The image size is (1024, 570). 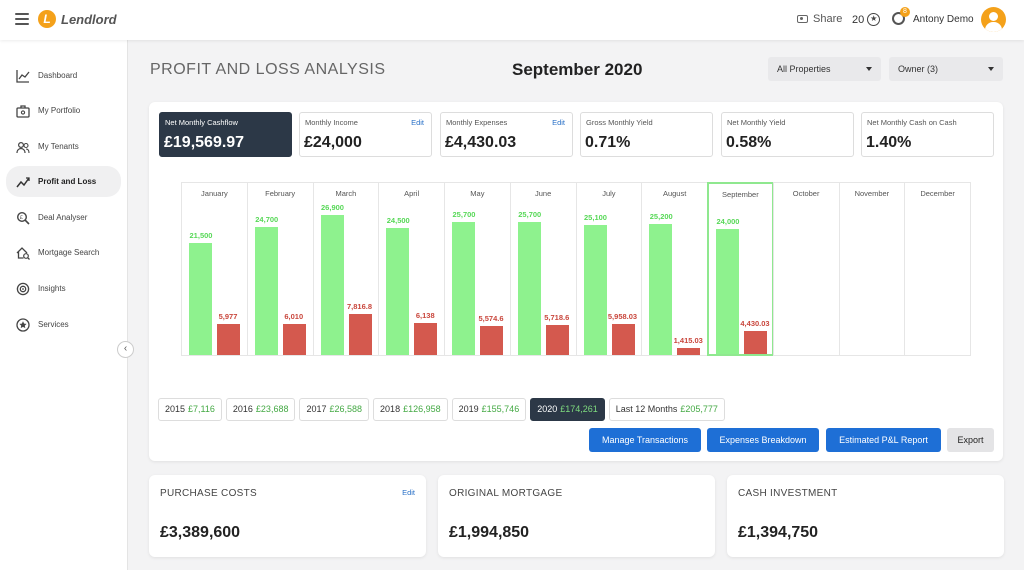 What do you see at coordinates (872, 193) in the screenshot?
I see `month-tick-label: November` at bounding box center [872, 193].